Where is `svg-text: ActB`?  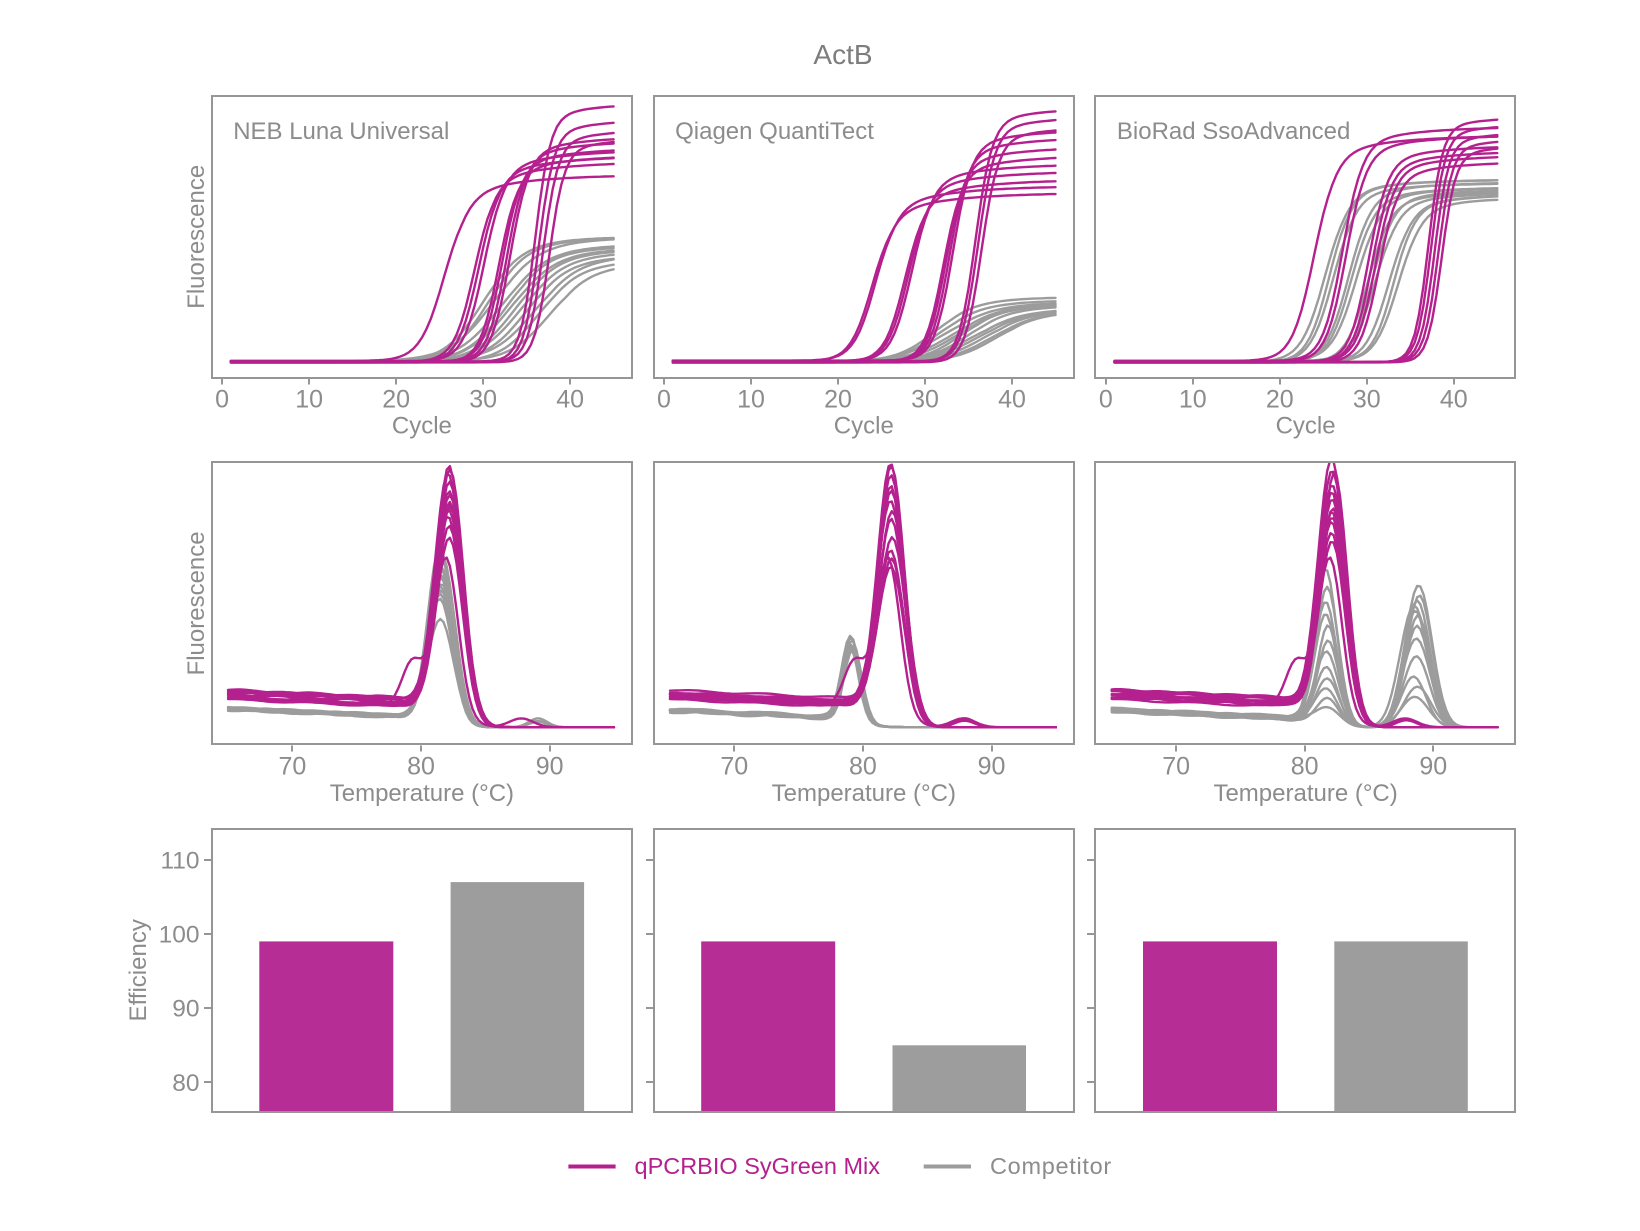
svg-text: ActB is located at coordinates (842, 54).